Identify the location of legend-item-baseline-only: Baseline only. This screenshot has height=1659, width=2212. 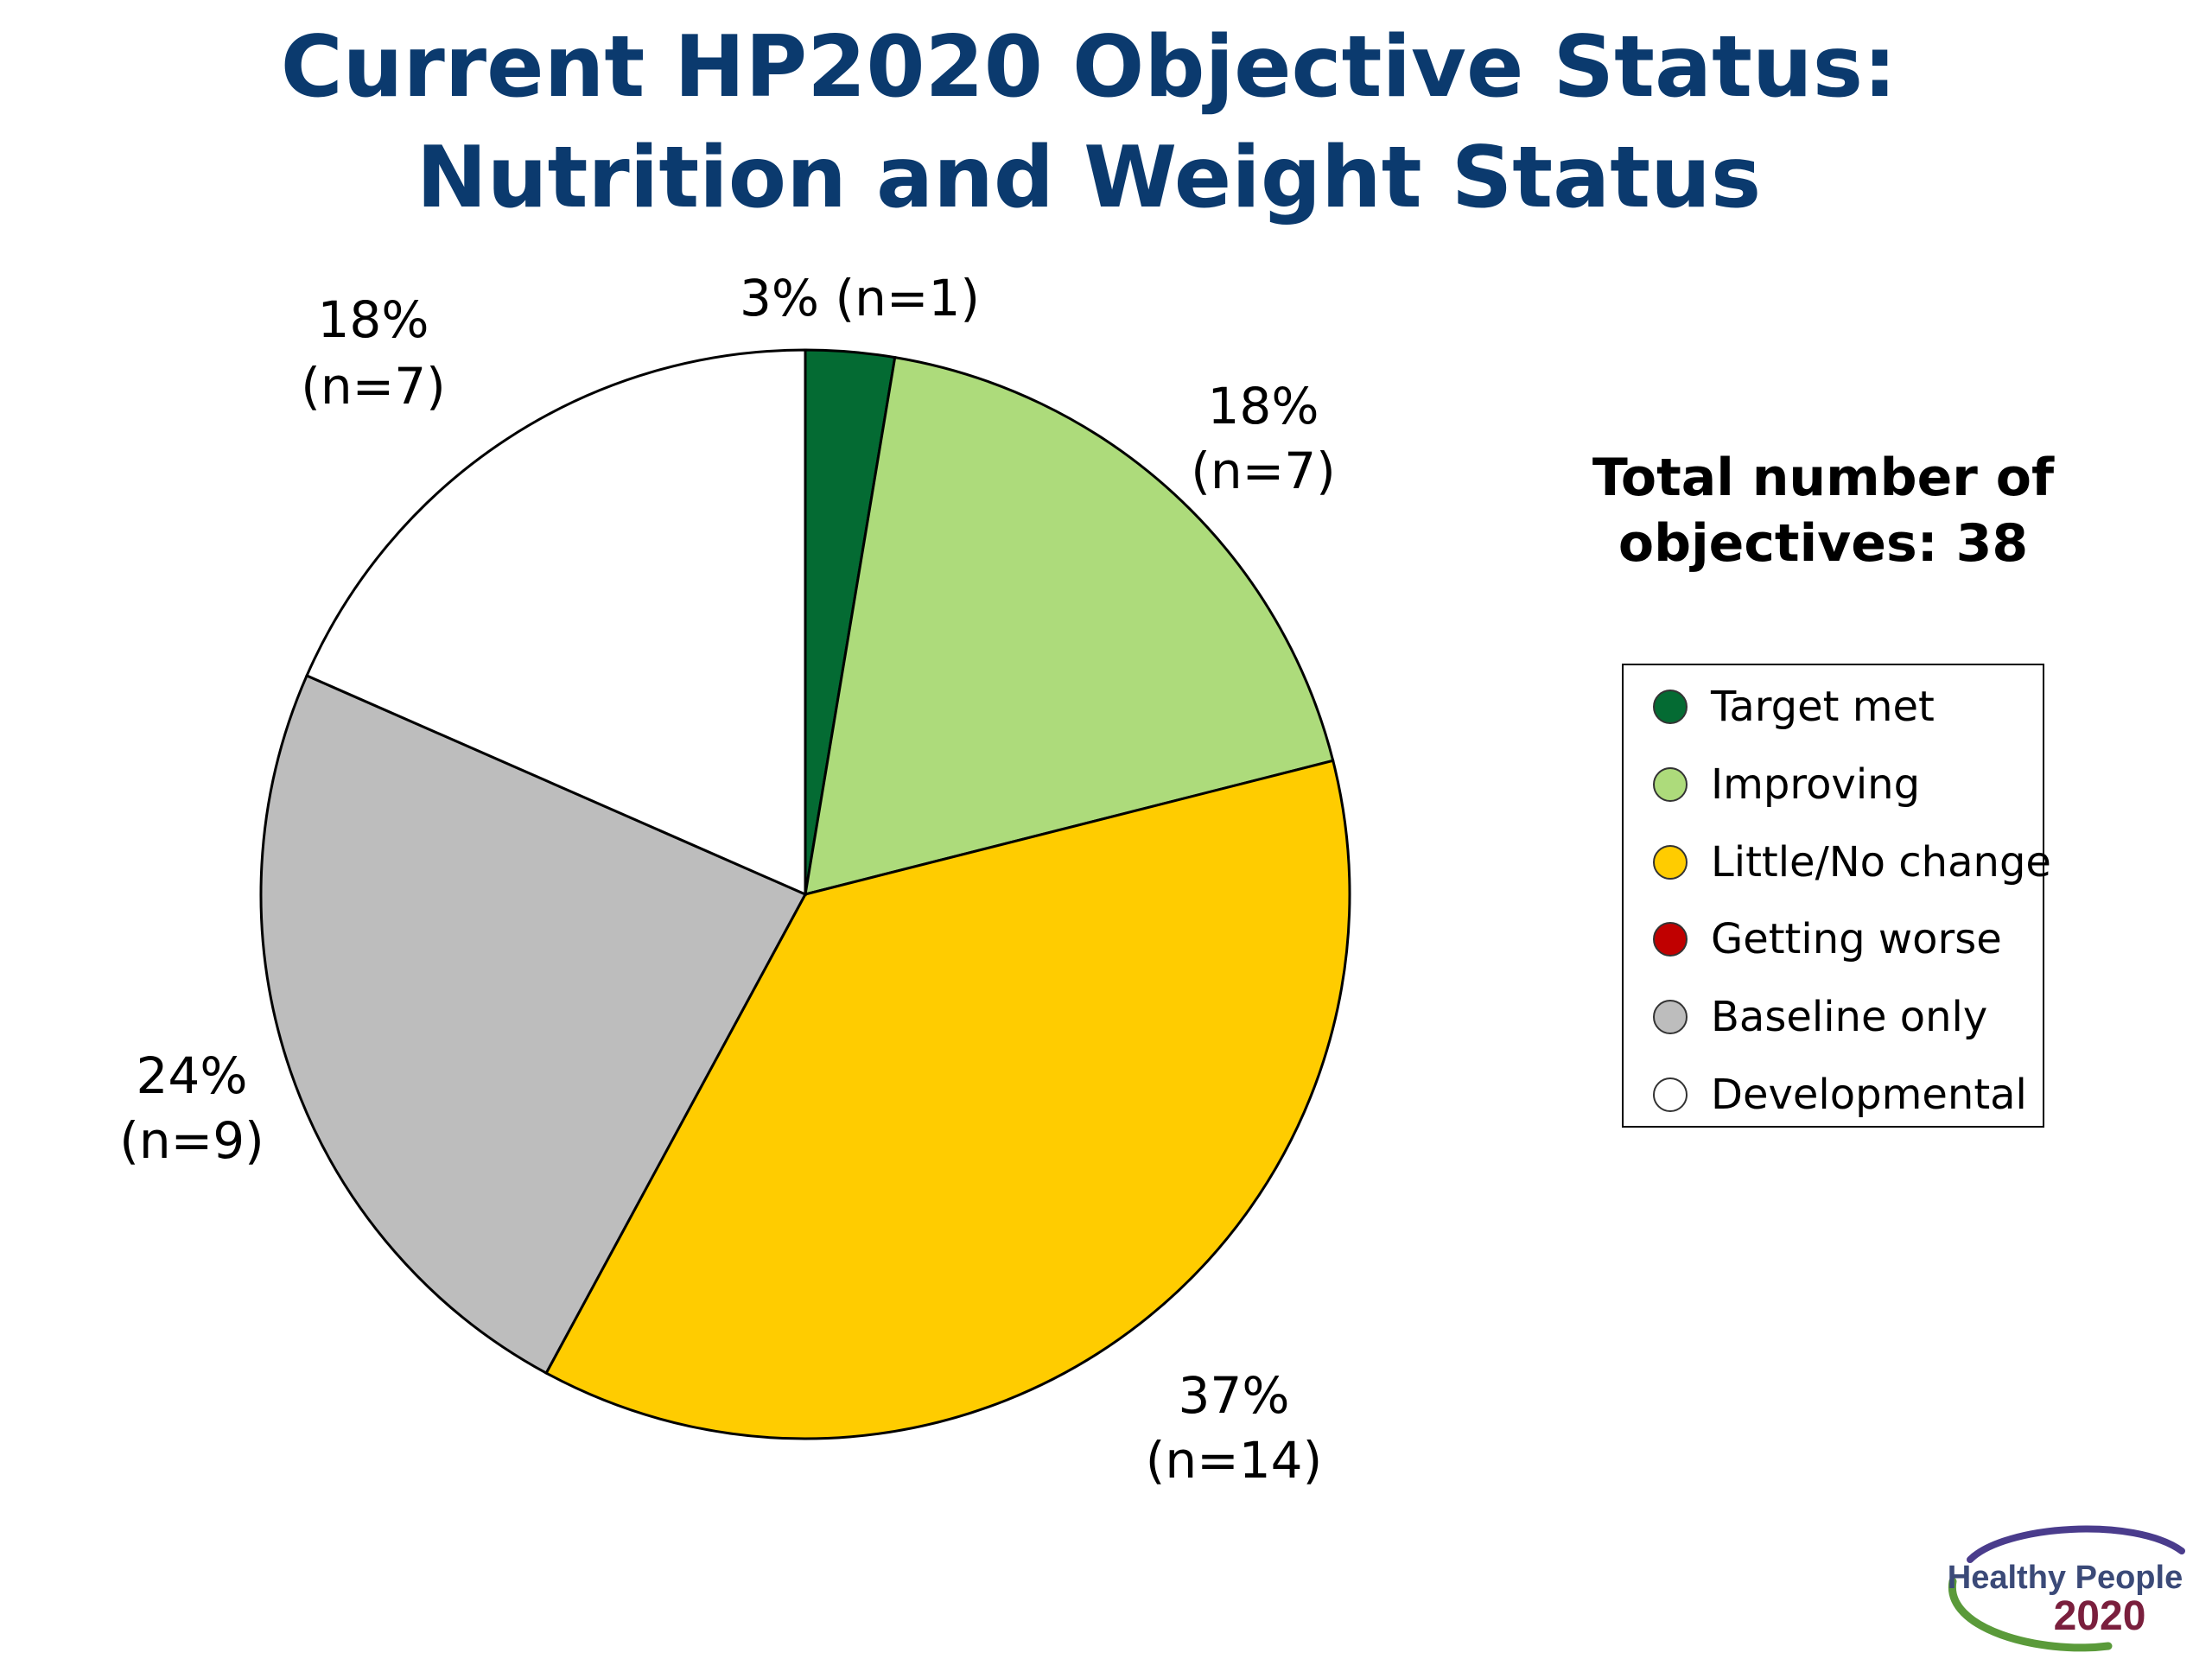
(1820, 1017).